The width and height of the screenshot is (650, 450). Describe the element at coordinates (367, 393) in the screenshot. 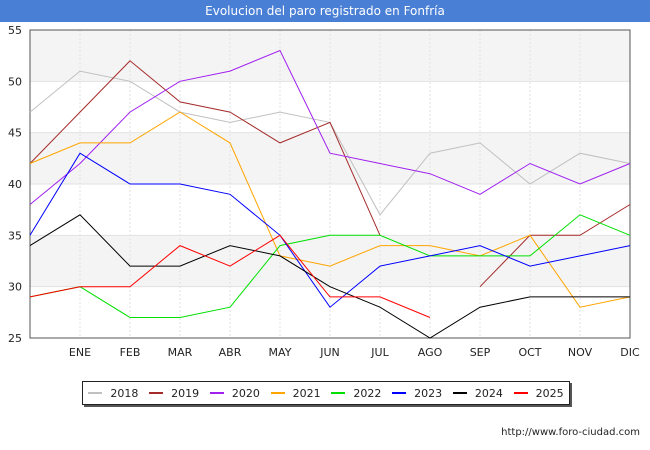

I see `legend-label: 2022` at that location.